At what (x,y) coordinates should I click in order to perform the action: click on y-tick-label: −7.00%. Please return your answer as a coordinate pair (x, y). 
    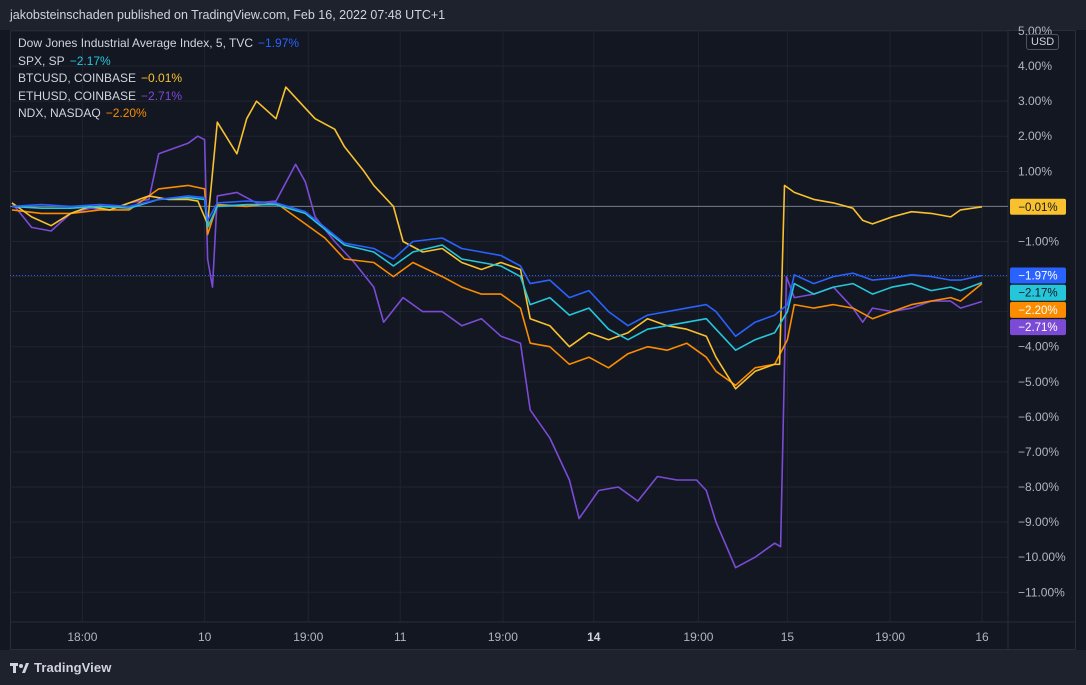
    Looking at the image, I should click on (1038, 452).